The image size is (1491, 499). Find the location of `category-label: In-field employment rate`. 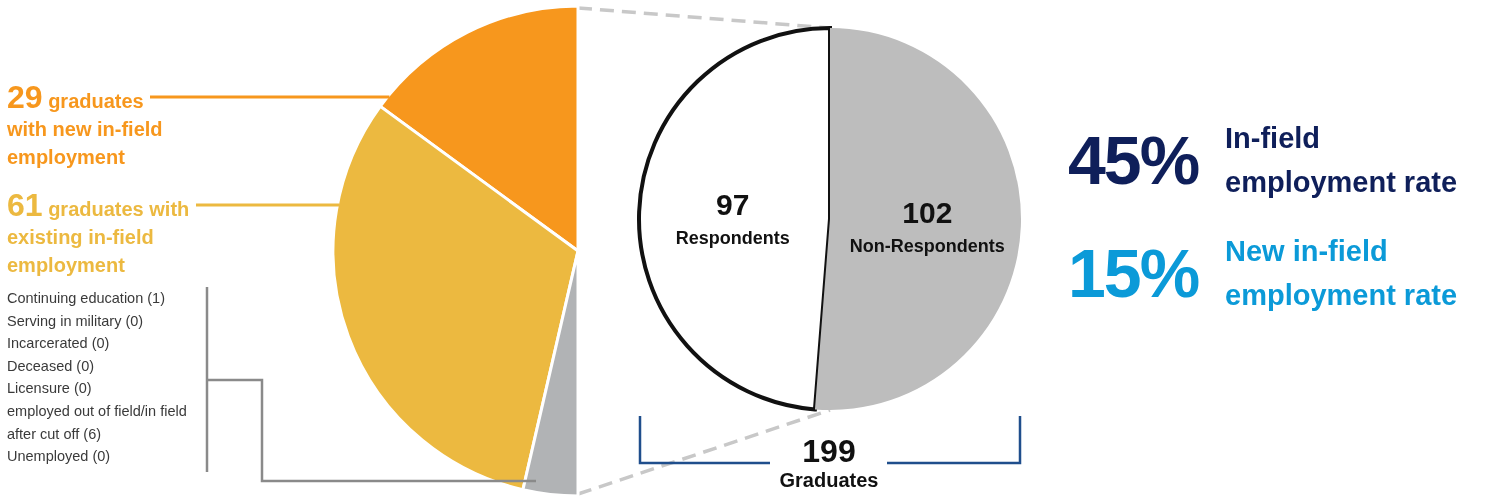

category-label: In-field employment rate is located at coordinates (1342, 160).